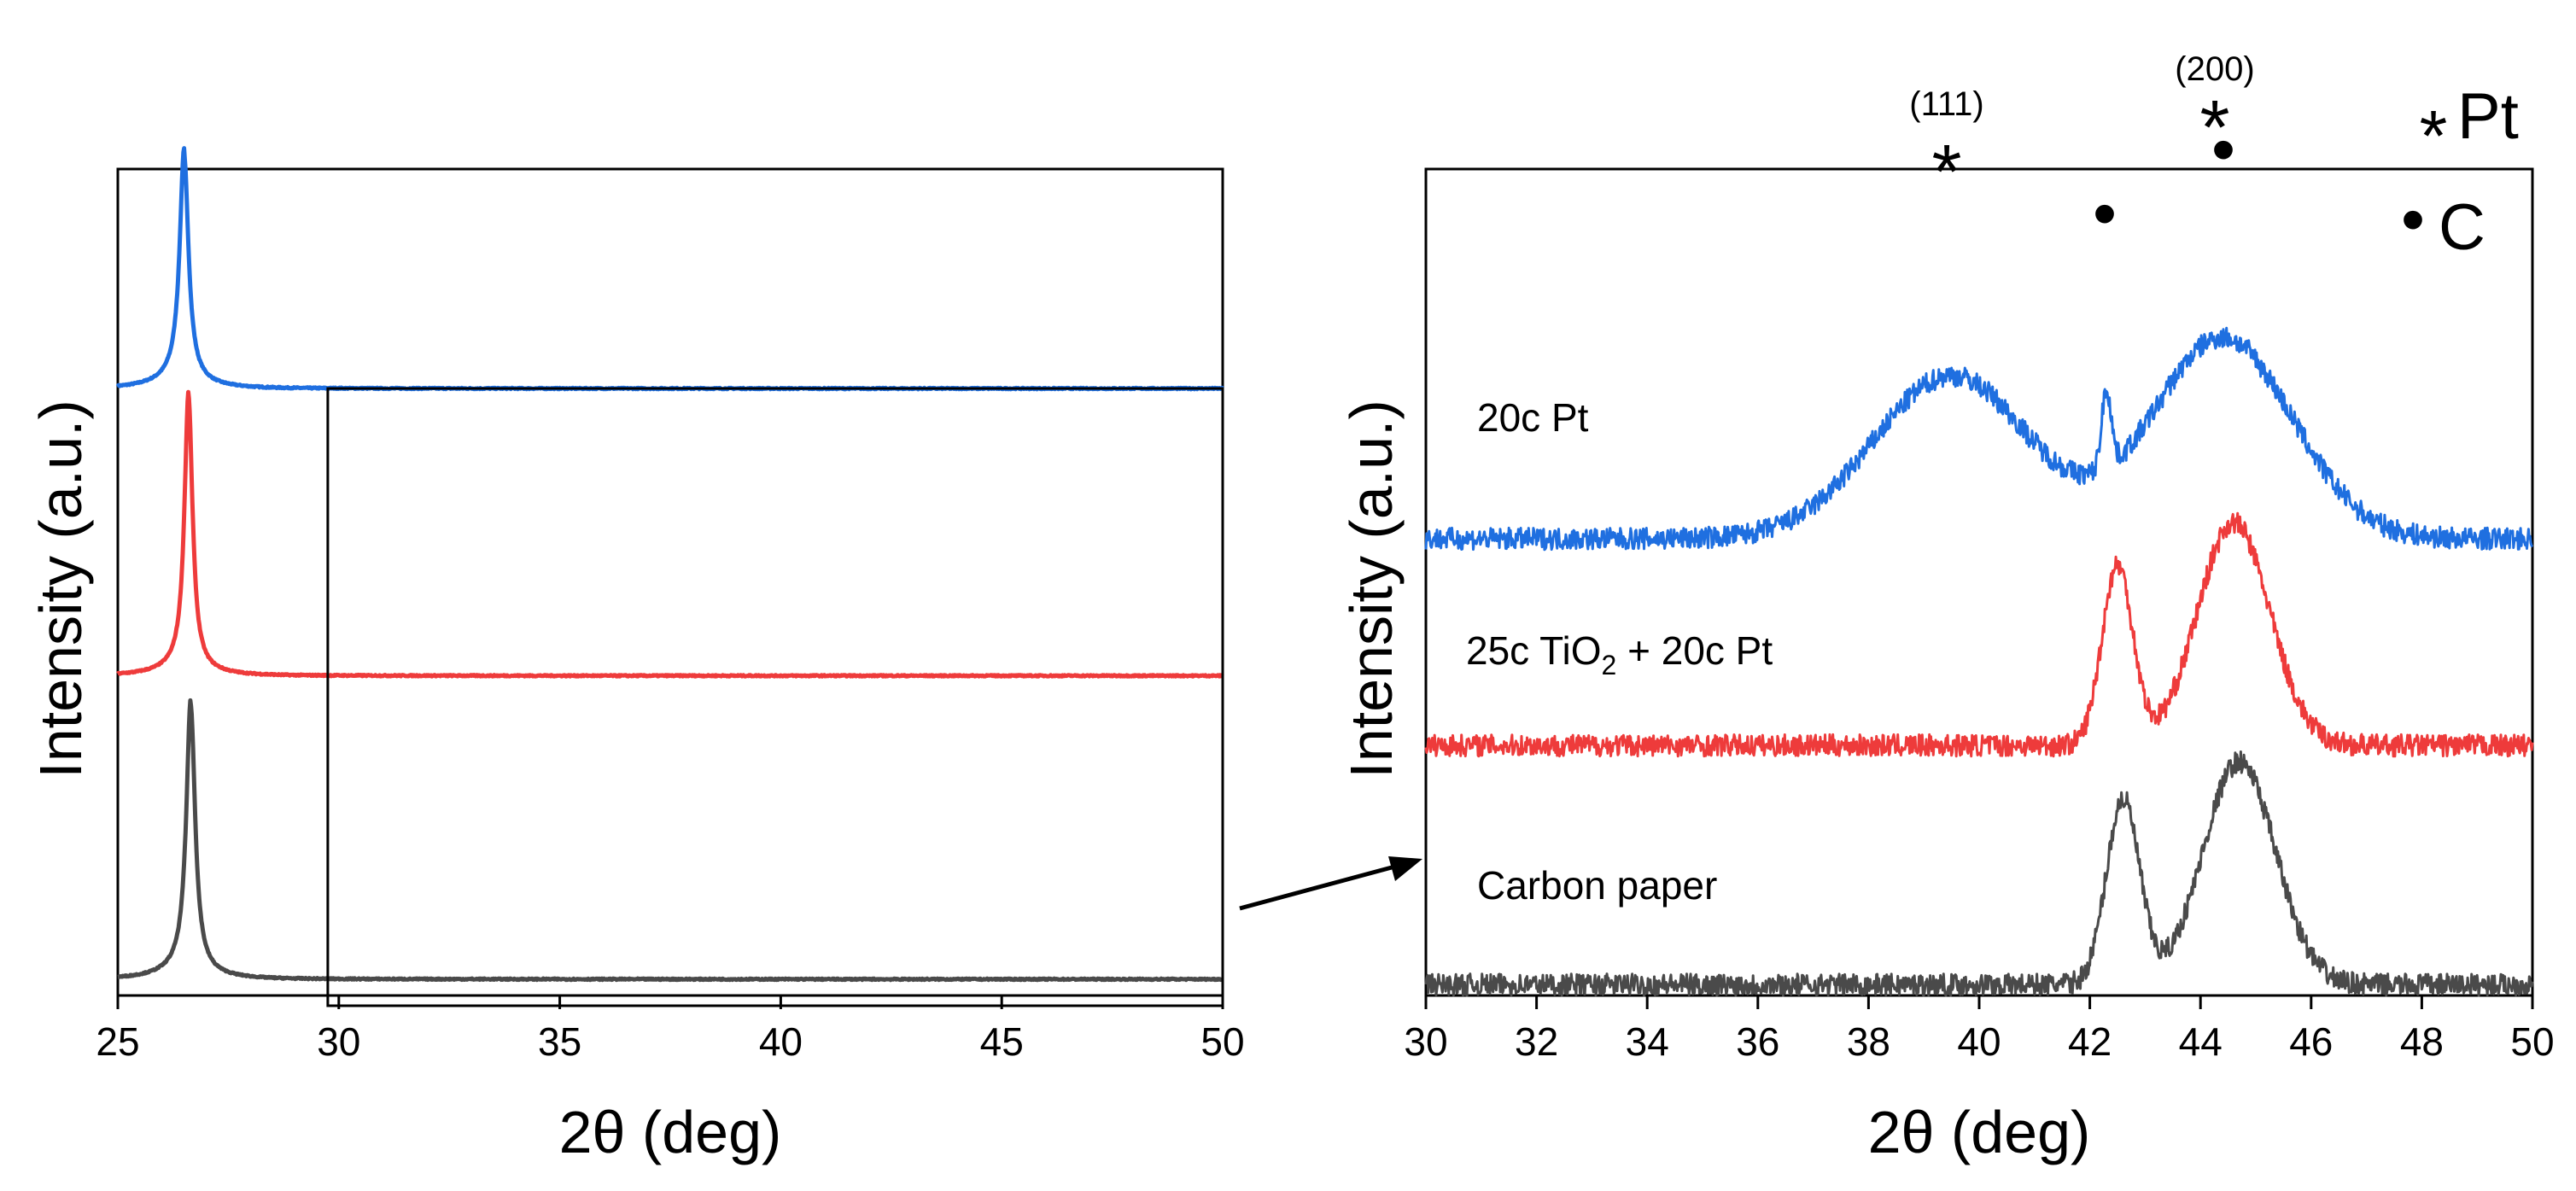 The width and height of the screenshot is (2576, 1191). What do you see at coordinates (559, 1041) in the screenshot?
I see `left-x-tick-label-35: 35` at bounding box center [559, 1041].